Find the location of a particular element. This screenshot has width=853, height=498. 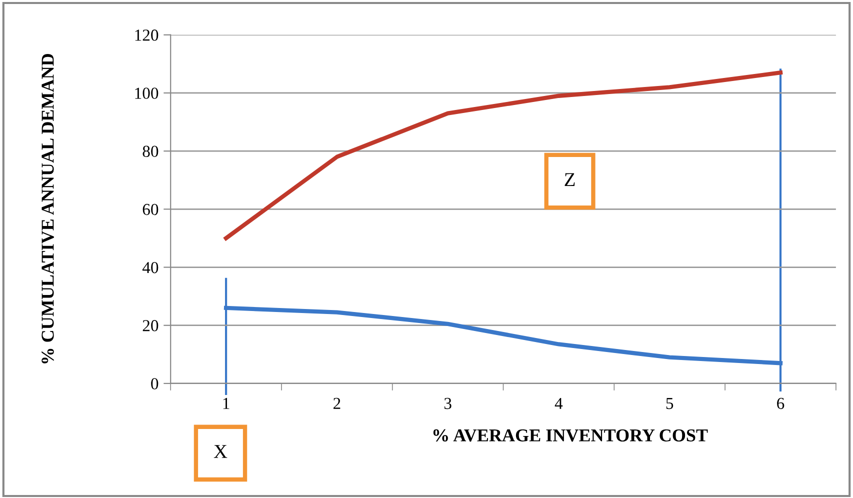

y-tick-label: 60 is located at coordinates (150, 210).